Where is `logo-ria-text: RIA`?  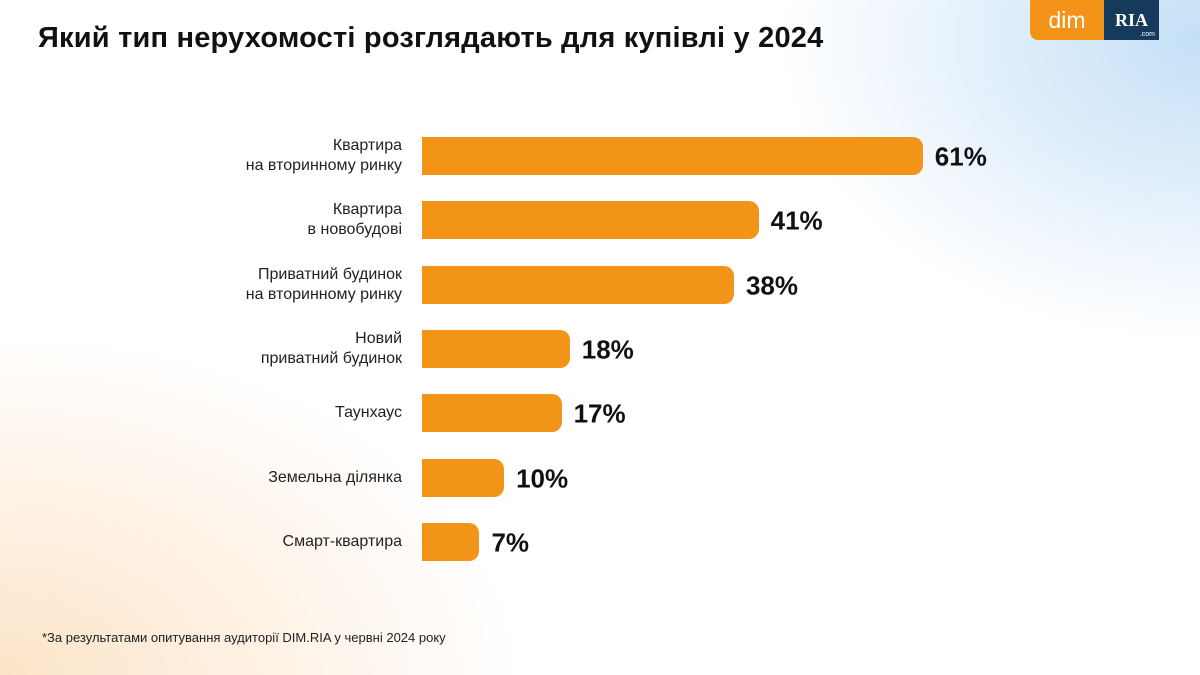
logo-ria-text: RIA is located at coordinates (1131, 20).